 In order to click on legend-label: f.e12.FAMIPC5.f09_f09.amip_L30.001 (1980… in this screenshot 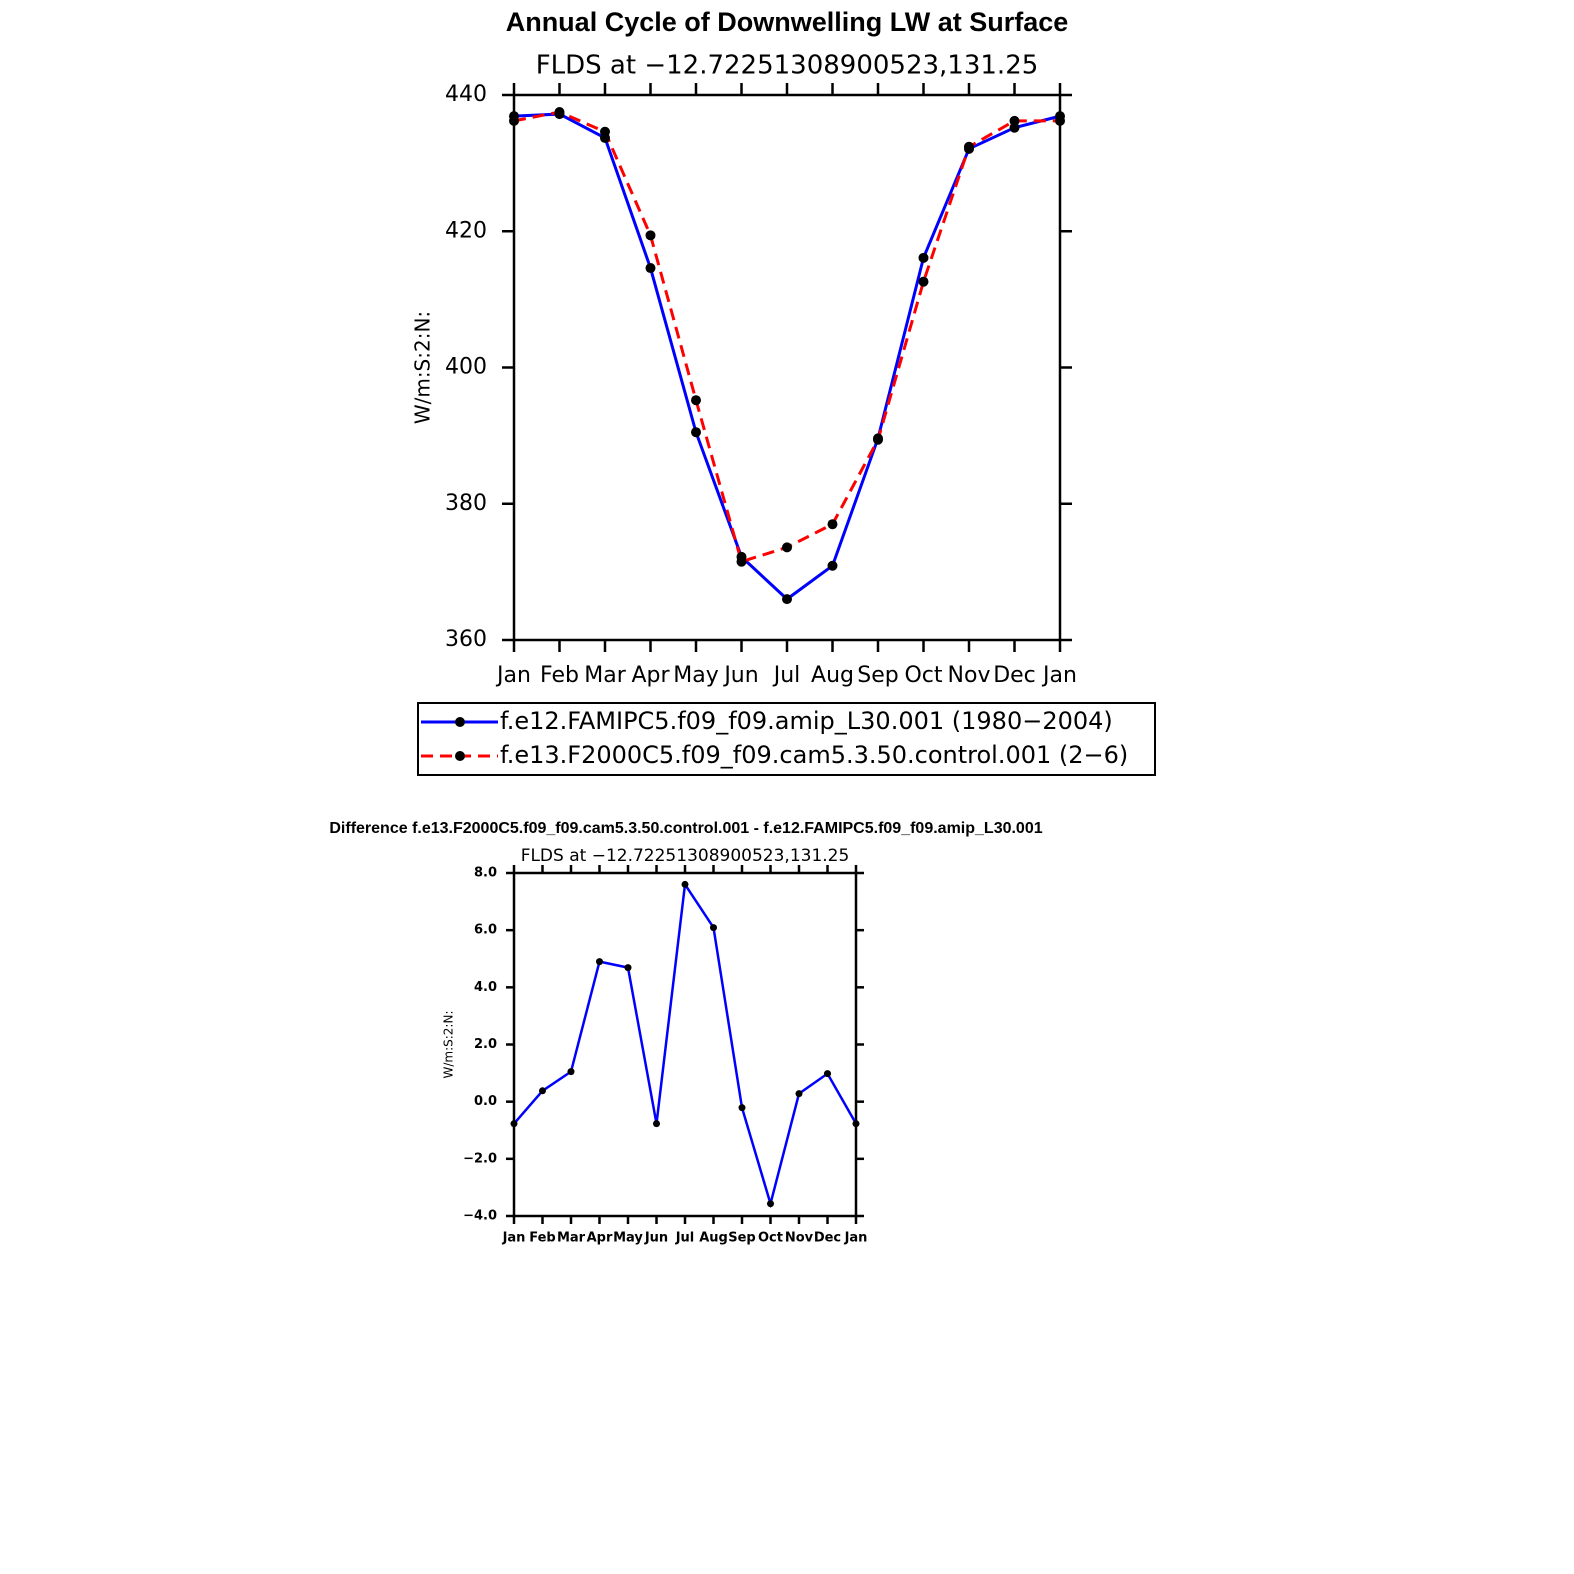, I will do `click(806, 721)`.